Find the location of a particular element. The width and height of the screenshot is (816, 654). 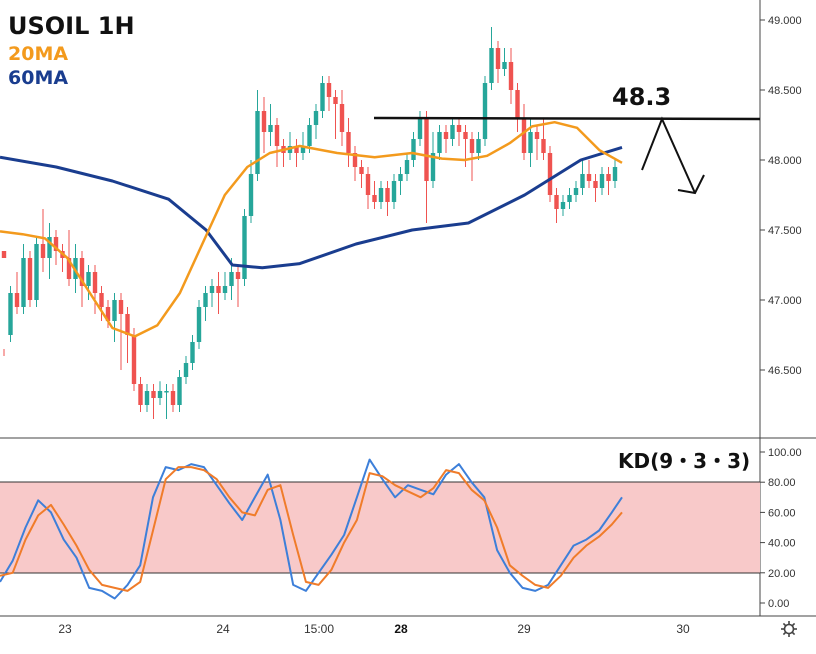

time-tick-label: 24 is located at coordinates (223, 629).